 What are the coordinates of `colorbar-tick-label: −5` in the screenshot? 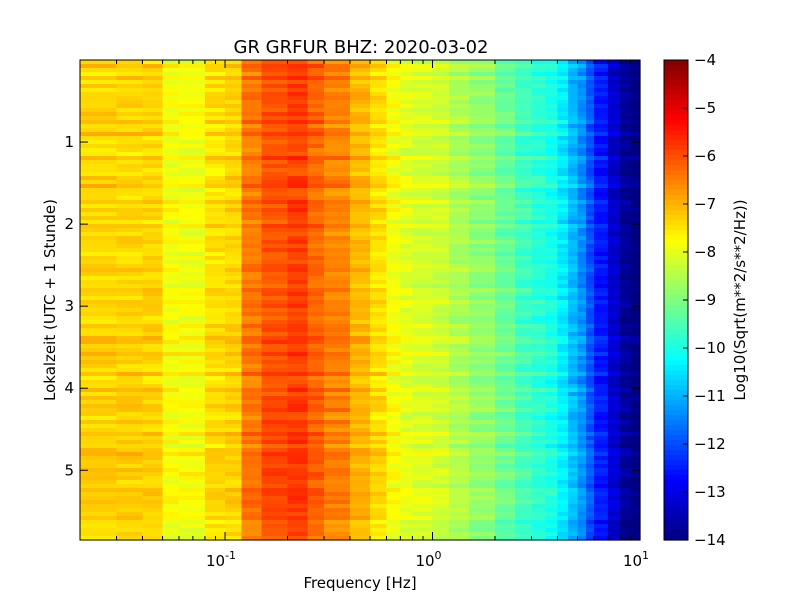 It's located at (705, 108).